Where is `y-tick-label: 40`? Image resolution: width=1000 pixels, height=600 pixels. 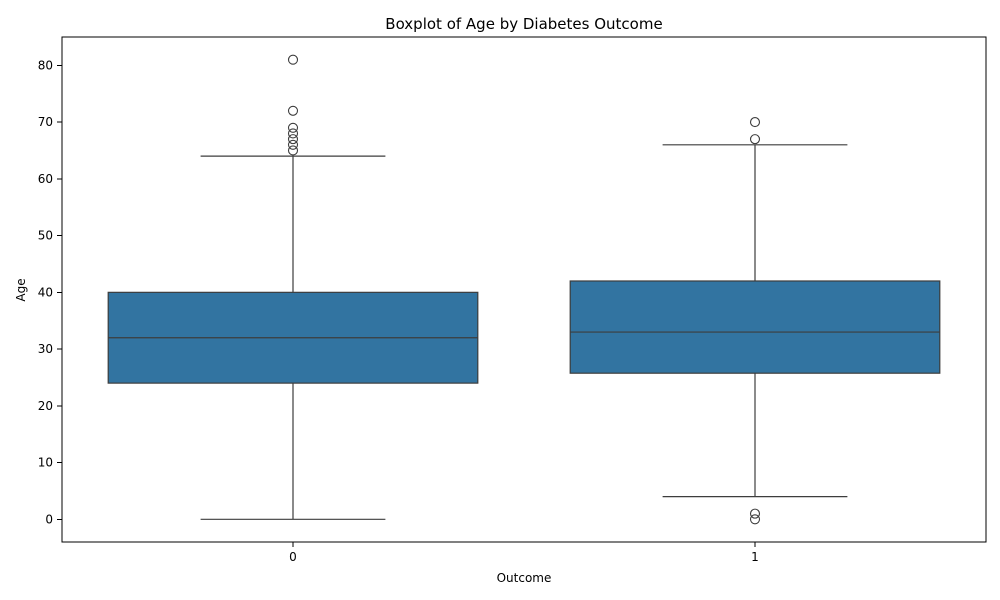
y-tick-label: 40 is located at coordinates (45, 292).